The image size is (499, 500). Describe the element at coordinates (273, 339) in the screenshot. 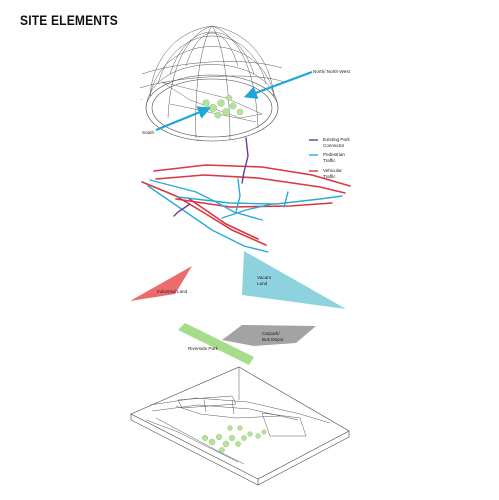

I see `carpark-label-line2: Bus Depot` at that location.